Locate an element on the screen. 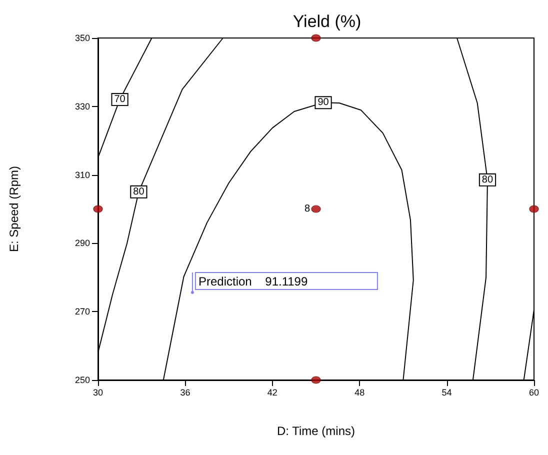 The width and height of the screenshot is (548, 455). x-tick-label: 48 is located at coordinates (359, 393).